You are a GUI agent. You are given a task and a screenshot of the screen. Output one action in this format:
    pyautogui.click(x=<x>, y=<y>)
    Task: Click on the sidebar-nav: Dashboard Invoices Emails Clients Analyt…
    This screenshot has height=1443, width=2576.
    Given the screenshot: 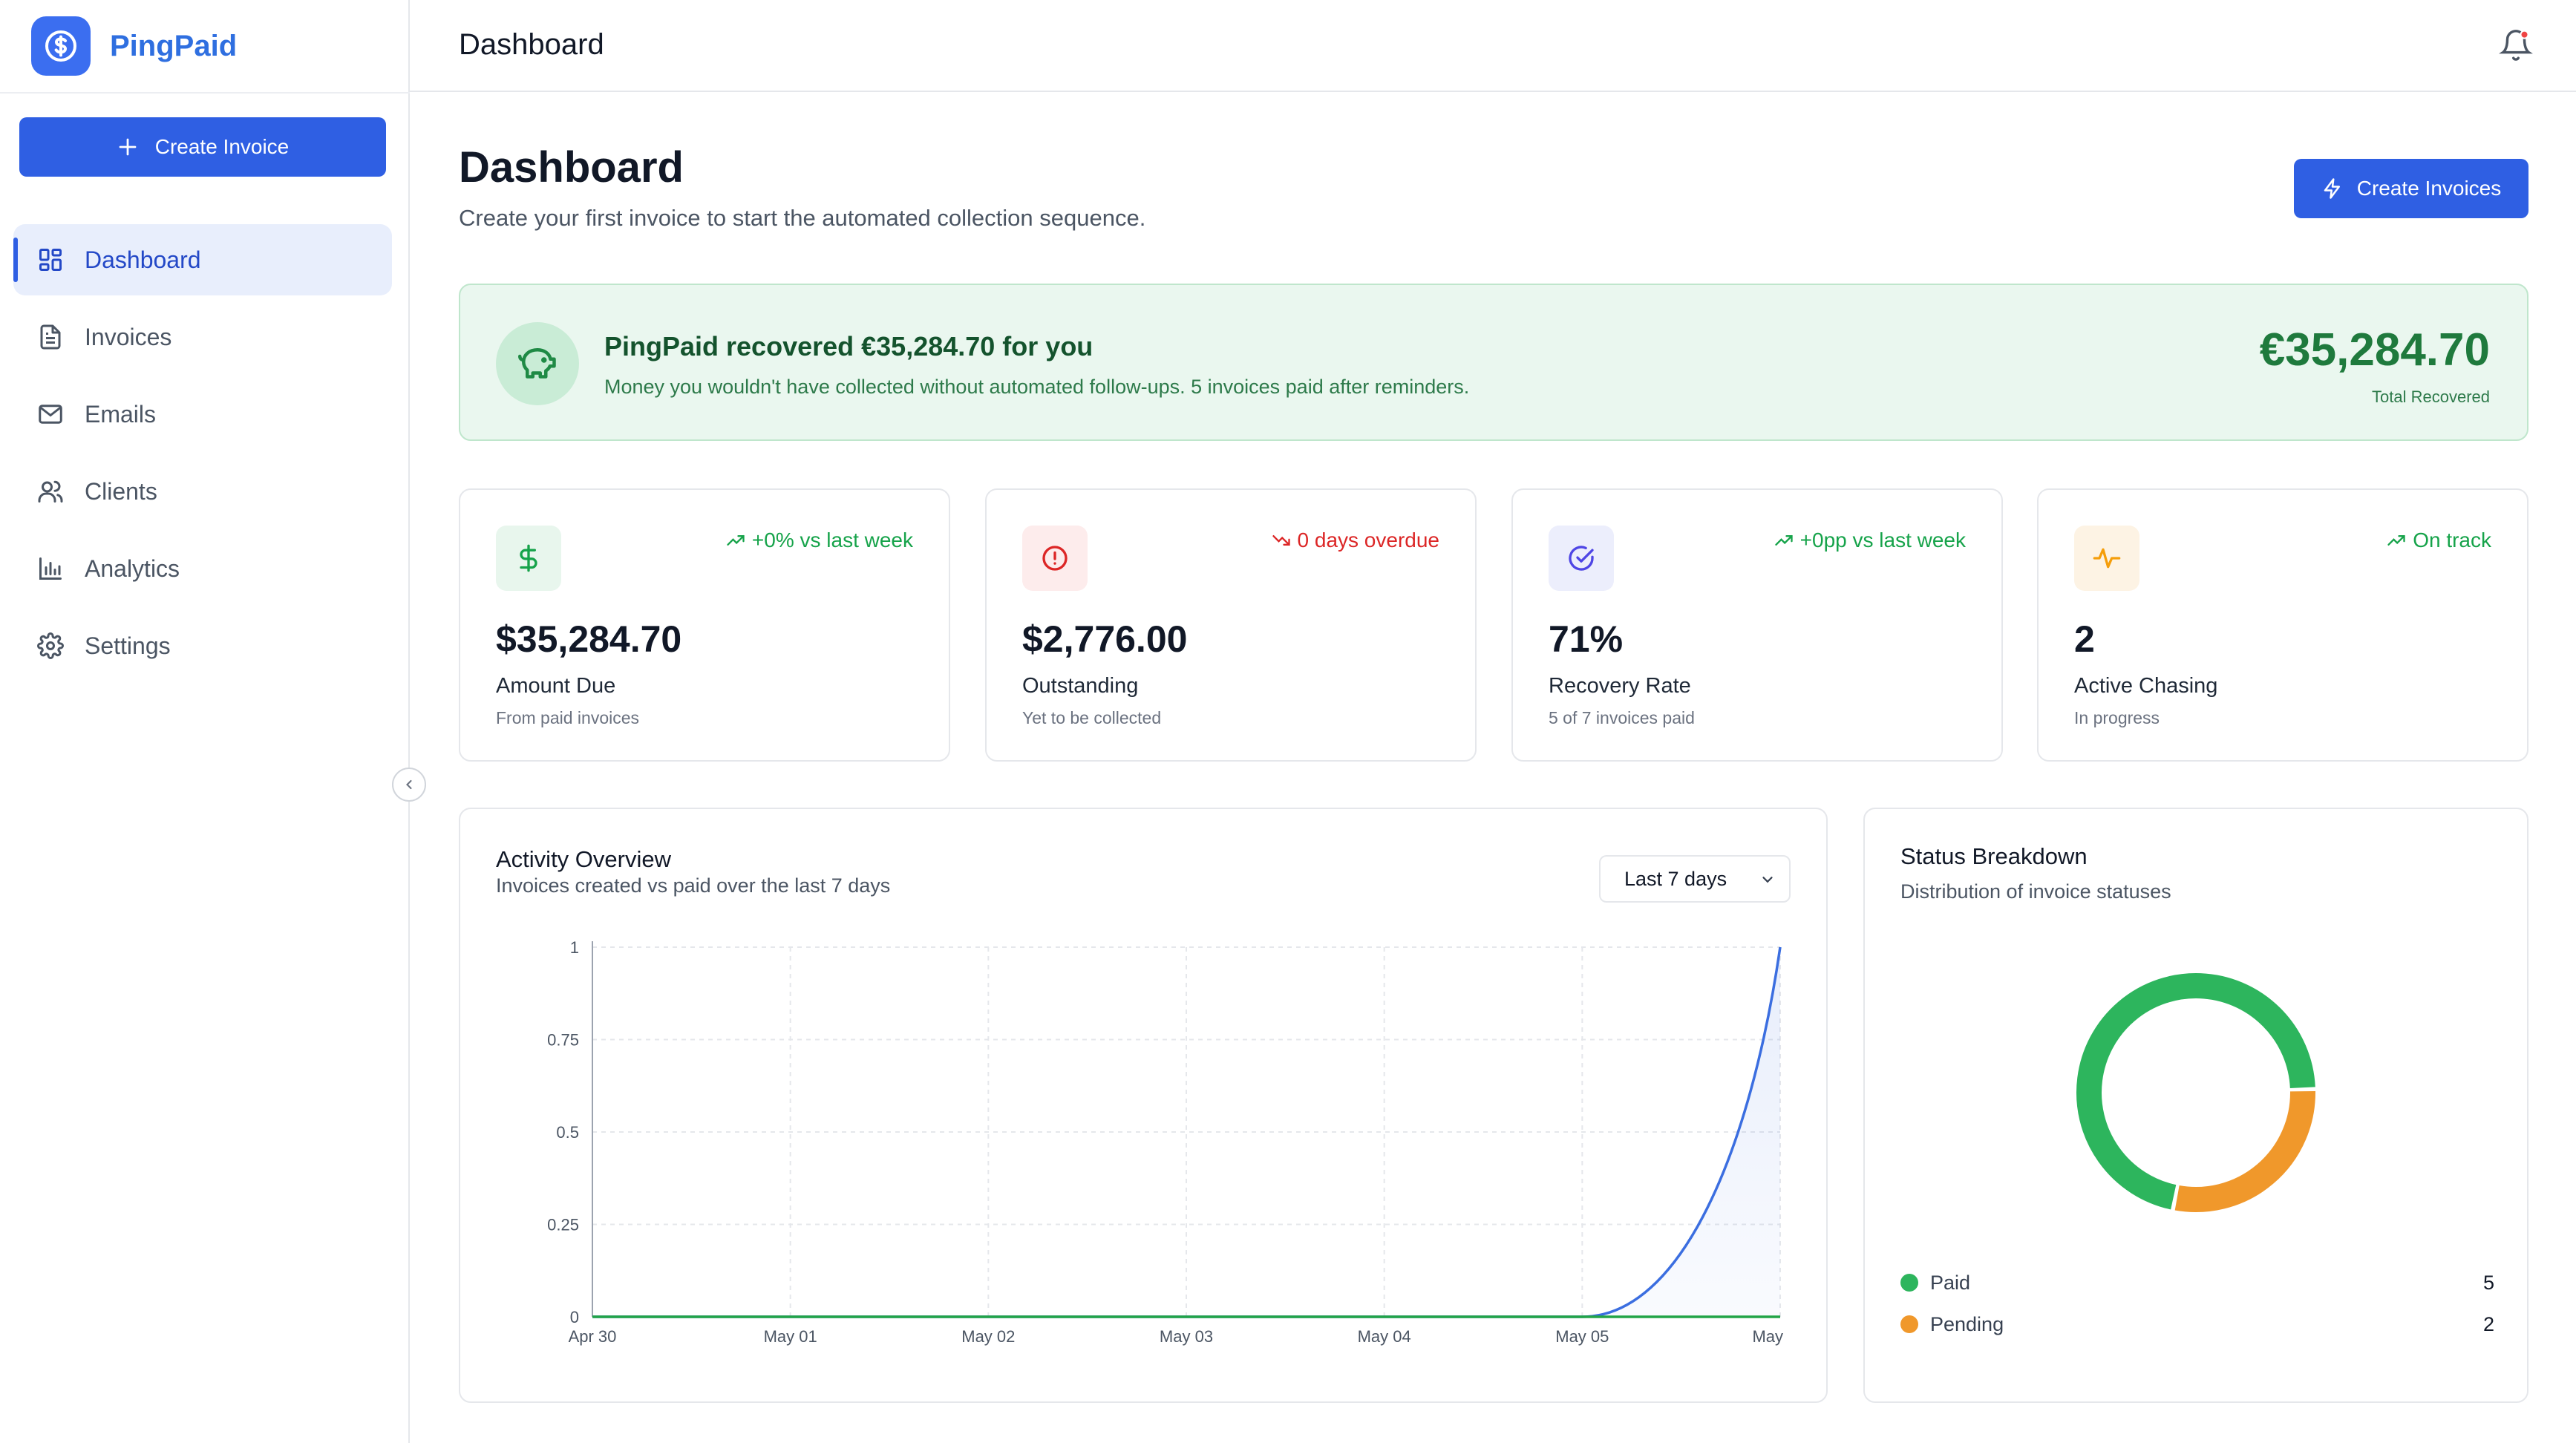 What is the action you would take?
    pyautogui.click(x=202, y=455)
    